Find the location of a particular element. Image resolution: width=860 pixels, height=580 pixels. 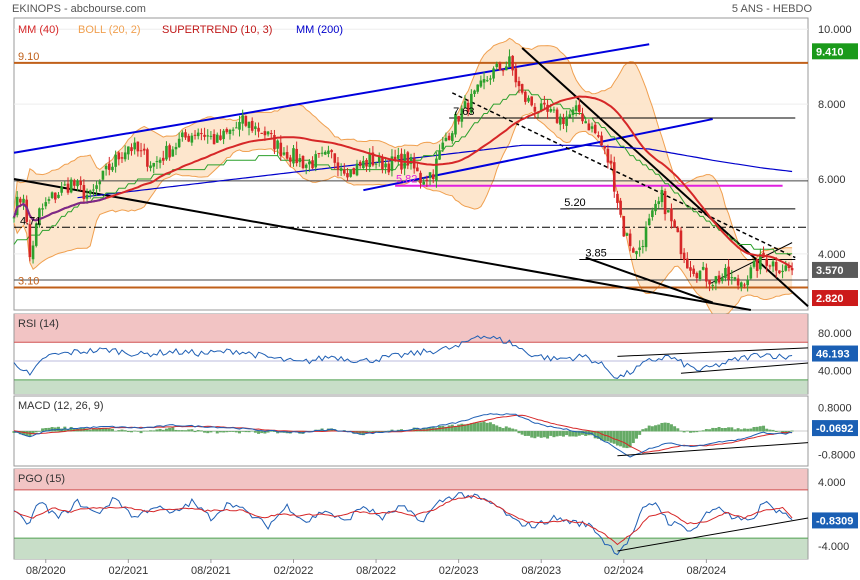

level-label-3: 5.20 is located at coordinates (574, 203).